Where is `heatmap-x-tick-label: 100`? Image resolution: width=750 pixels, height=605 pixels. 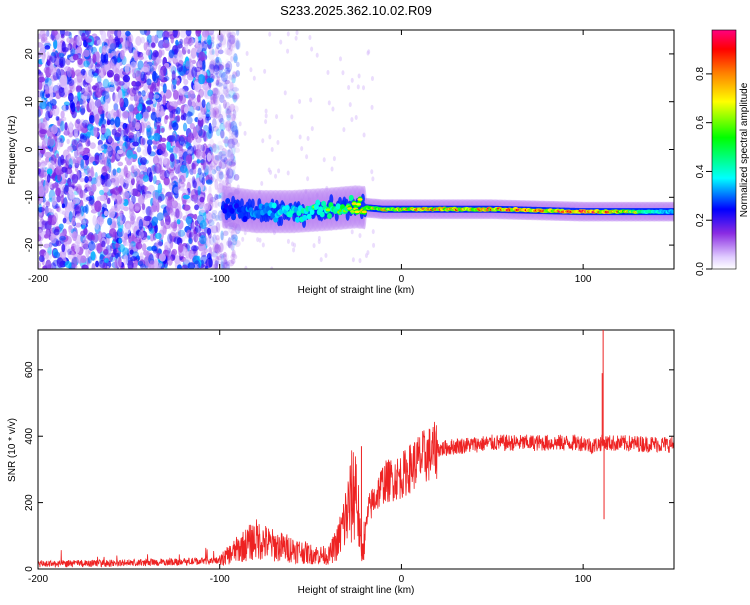 heatmap-x-tick-label: 100 is located at coordinates (583, 279).